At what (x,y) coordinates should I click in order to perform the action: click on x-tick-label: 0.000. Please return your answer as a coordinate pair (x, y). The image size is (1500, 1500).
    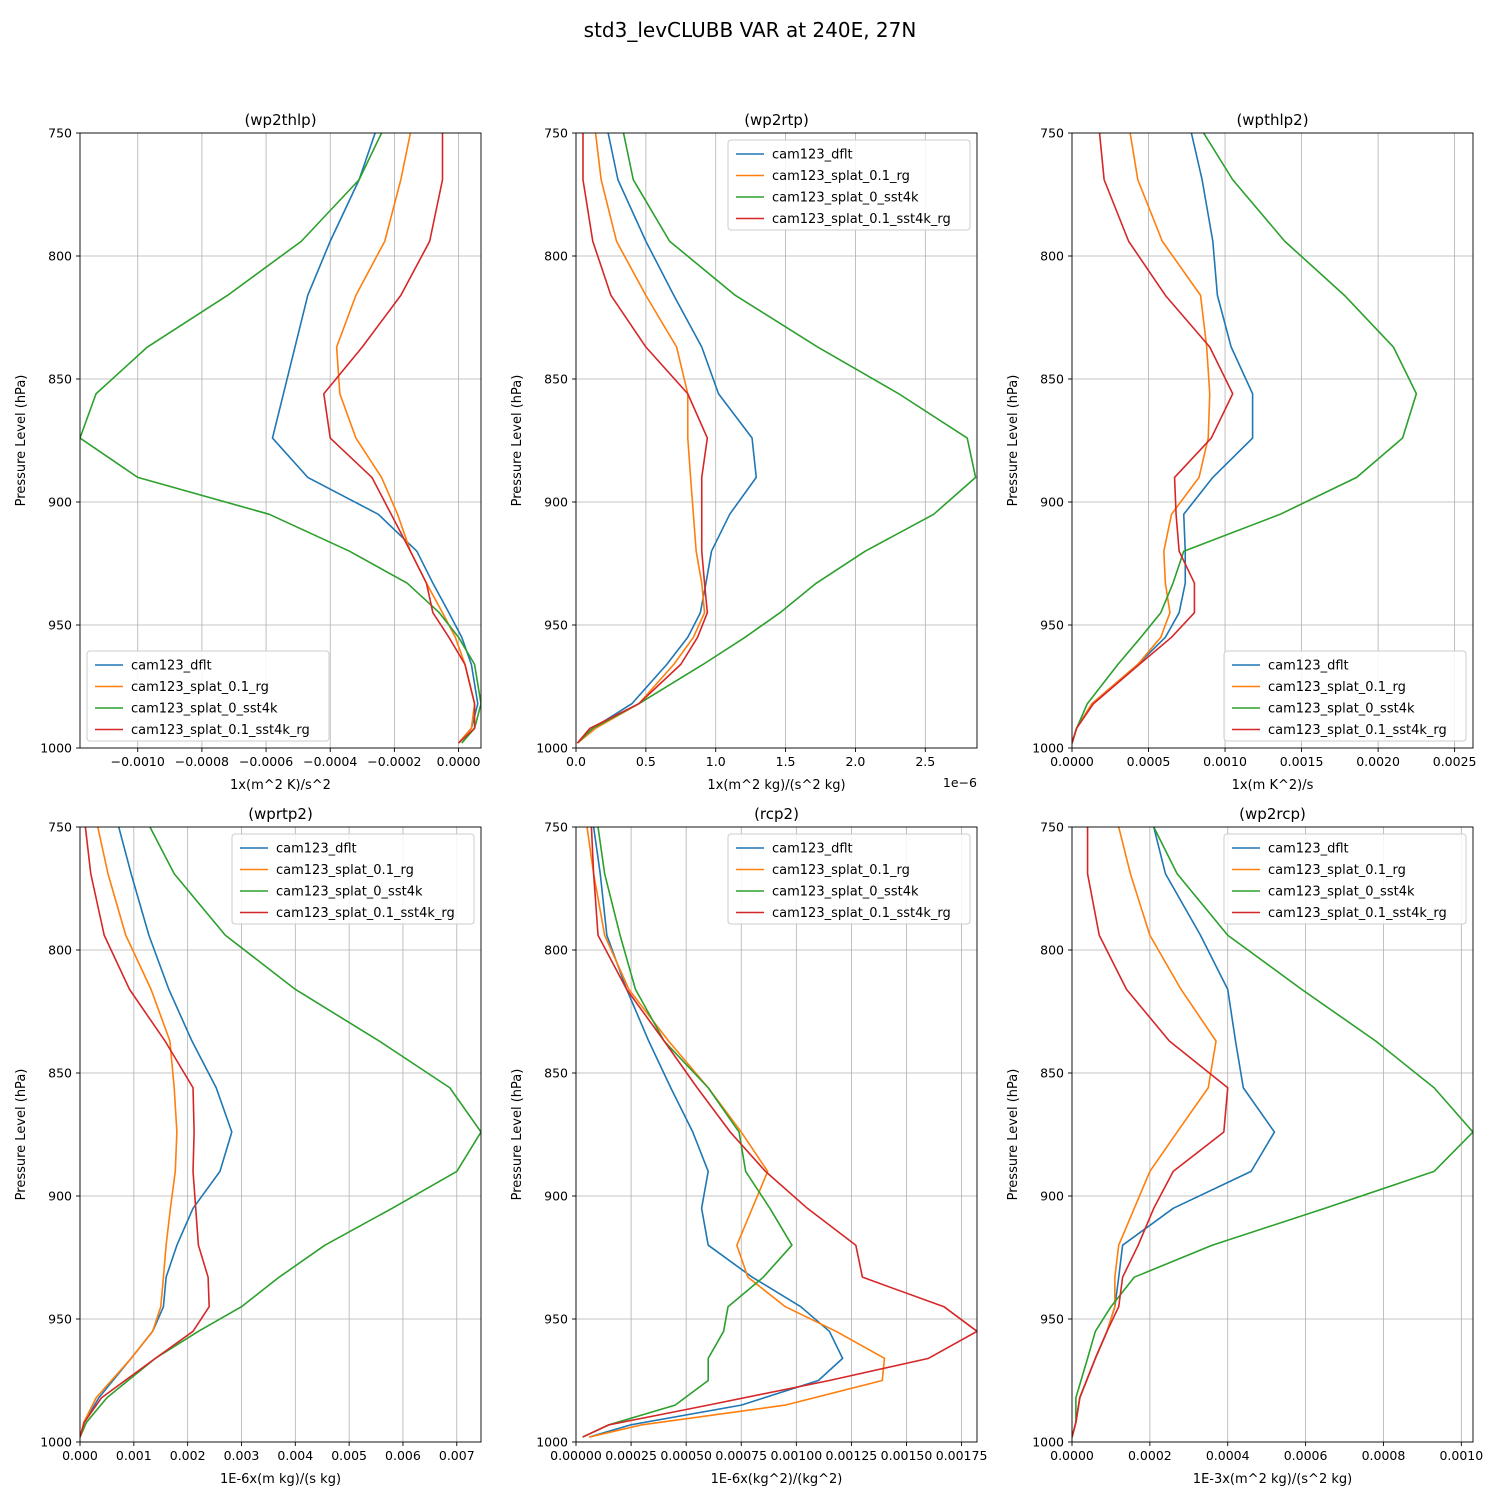
    Looking at the image, I should click on (80, 1455).